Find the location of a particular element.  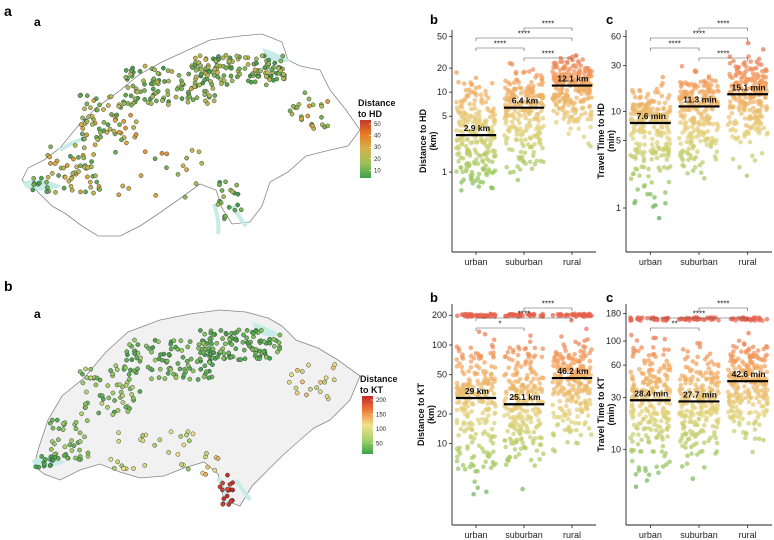

legend-top: Distance to HD 50 40 30 20 10 is located at coordinates (377, 138).